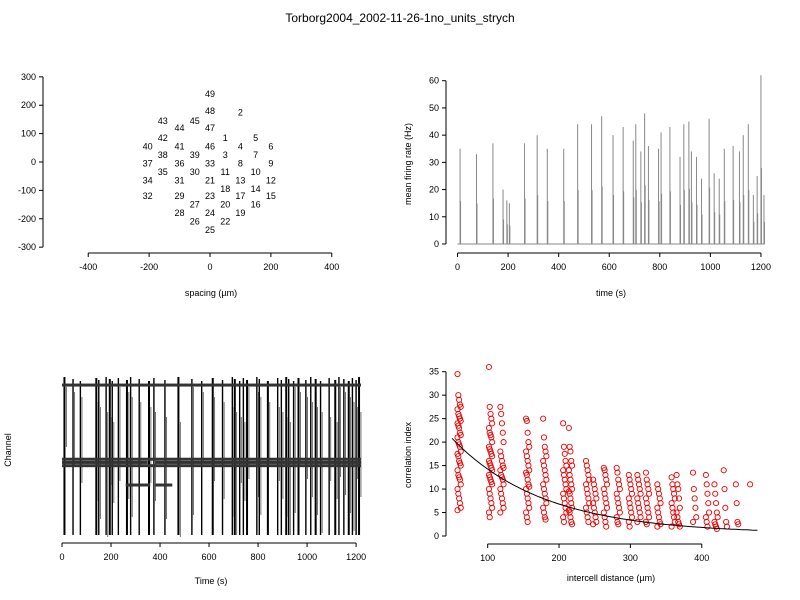 The image size is (800, 600). I want to click on electrode-label-34: 34, so click(148, 180).